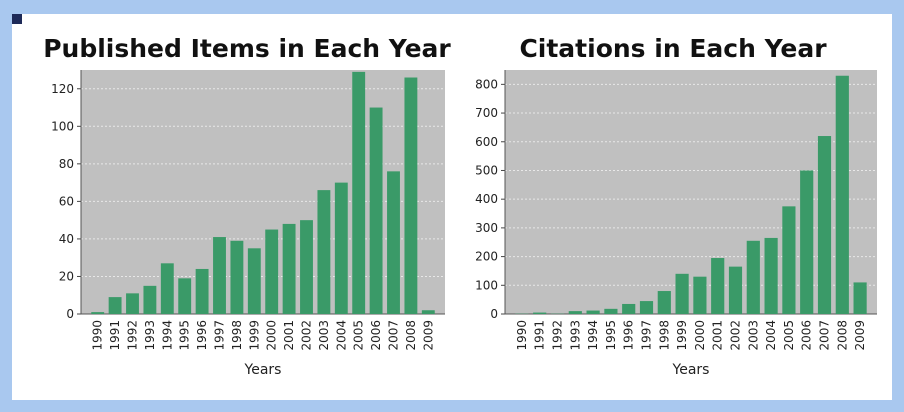 The image size is (904, 412). Describe the element at coordinates (272, 271) in the screenshot. I see `bar-published-2000` at that location.